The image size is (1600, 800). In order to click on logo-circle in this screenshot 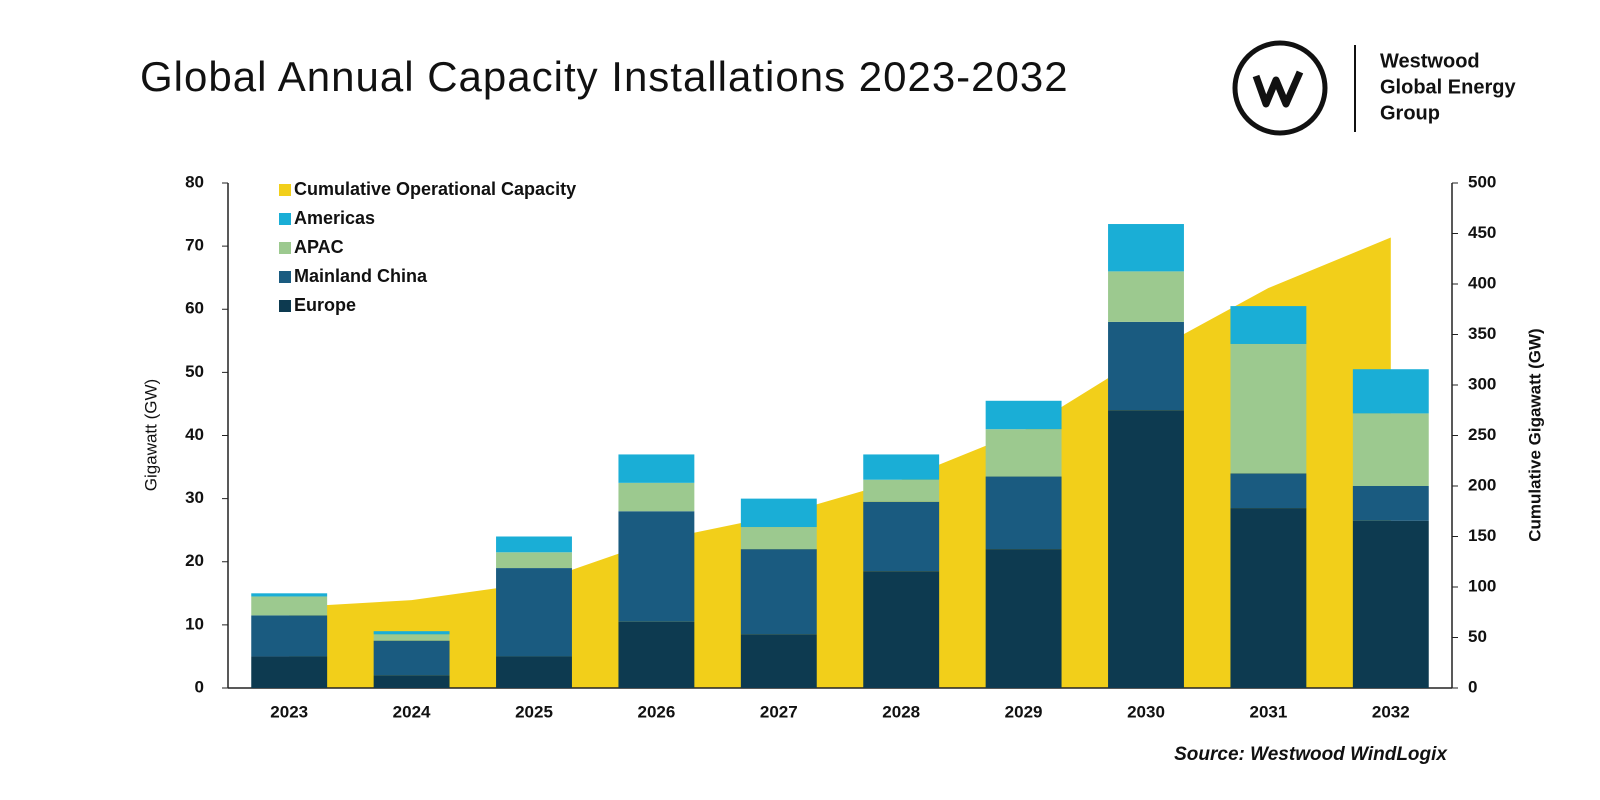, I will do `click(1280, 88)`.